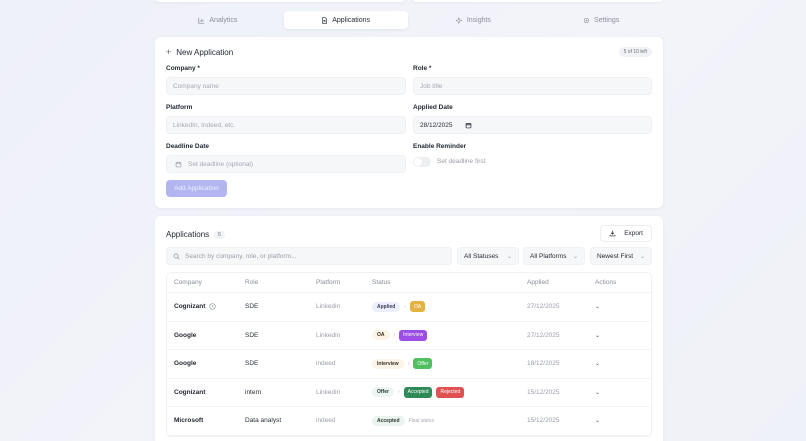 The width and height of the screenshot is (806, 441). What do you see at coordinates (206, 335) in the screenshot?
I see `company-cell: Google` at bounding box center [206, 335].